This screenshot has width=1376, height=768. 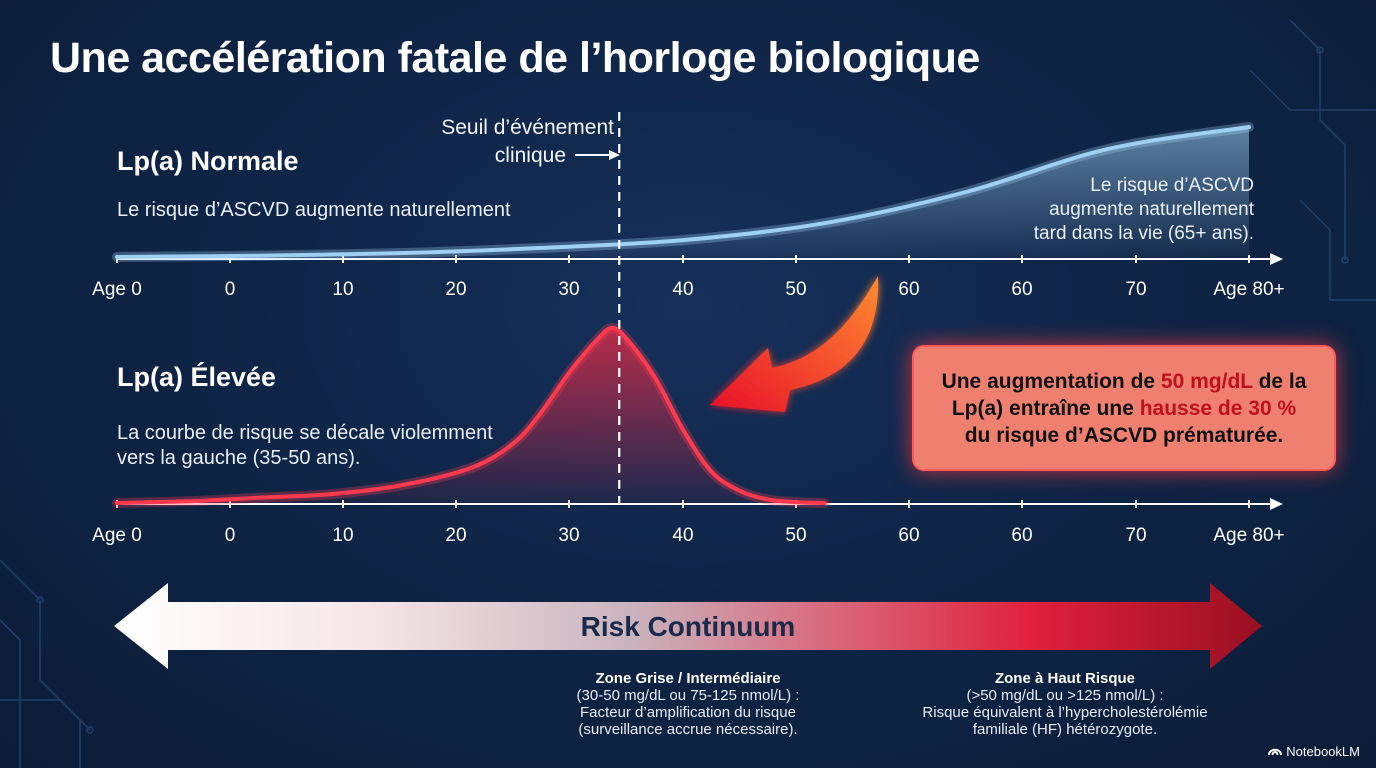 I want to click on bottom-age-axis, so click(x=700, y=504).